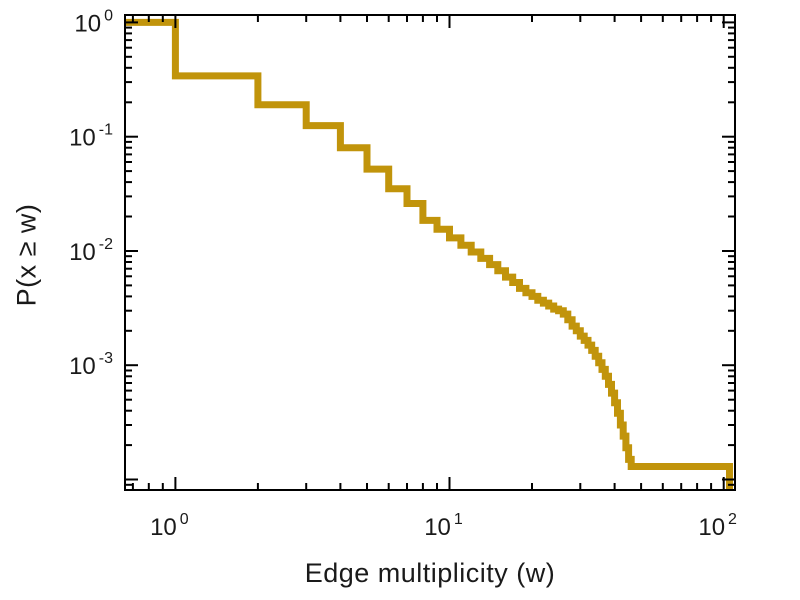  Describe the element at coordinates (91, 251) in the screenshot. I see `y-tick-label: 10 -2` at that location.